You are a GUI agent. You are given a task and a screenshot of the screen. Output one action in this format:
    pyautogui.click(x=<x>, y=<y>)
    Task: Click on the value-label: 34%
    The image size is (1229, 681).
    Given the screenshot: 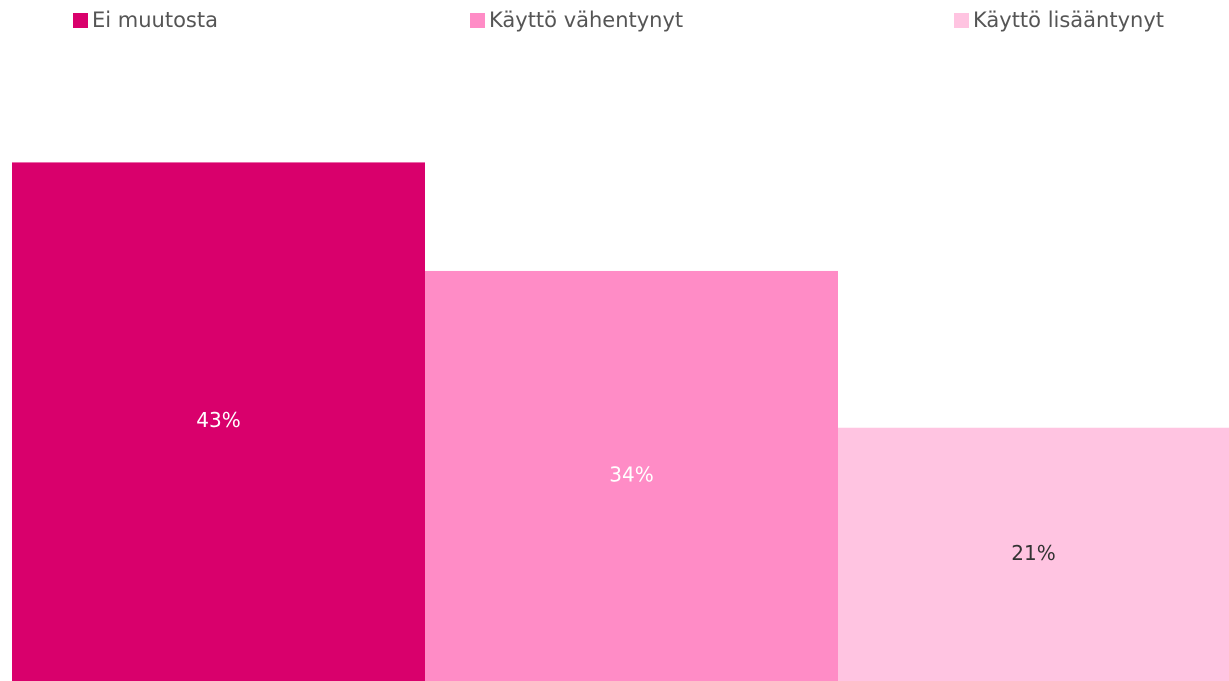 What is the action you would take?
    pyautogui.click(x=631, y=474)
    